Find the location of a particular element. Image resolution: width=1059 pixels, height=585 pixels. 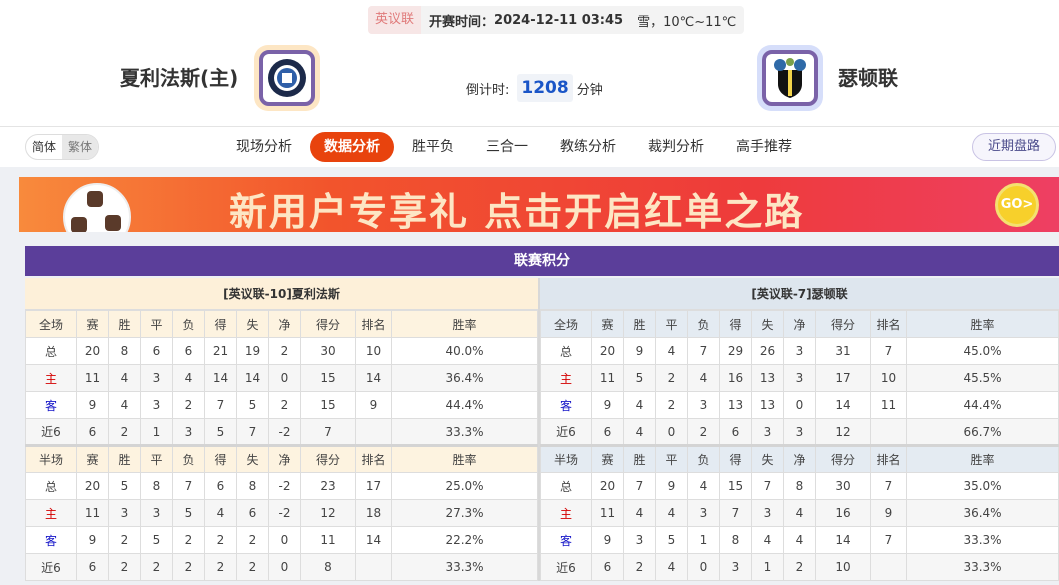

go-button: GO> is located at coordinates (1017, 205).